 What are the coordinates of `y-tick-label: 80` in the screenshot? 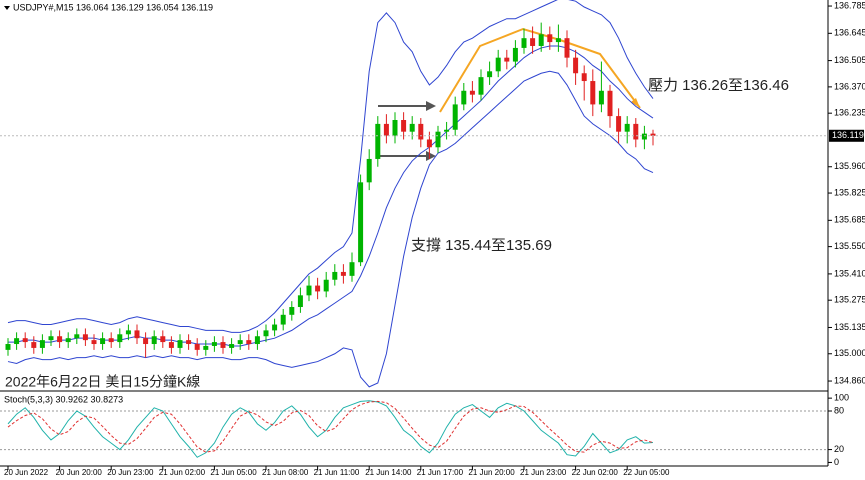 It's located at (839, 410).